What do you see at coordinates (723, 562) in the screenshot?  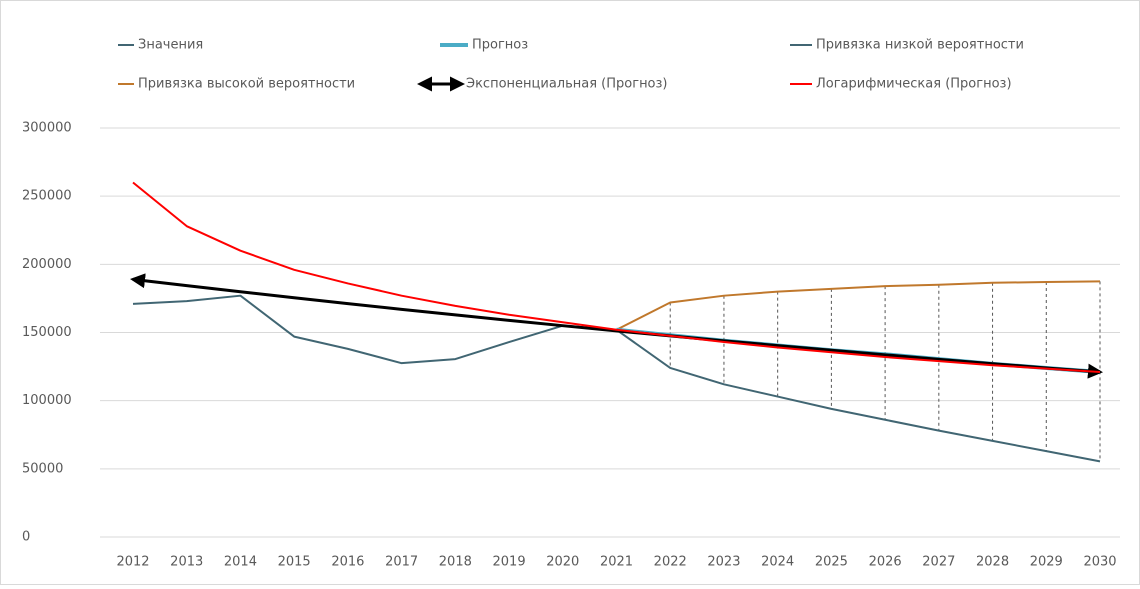 I see `x-tick-label: 2023` at bounding box center [723, 562].